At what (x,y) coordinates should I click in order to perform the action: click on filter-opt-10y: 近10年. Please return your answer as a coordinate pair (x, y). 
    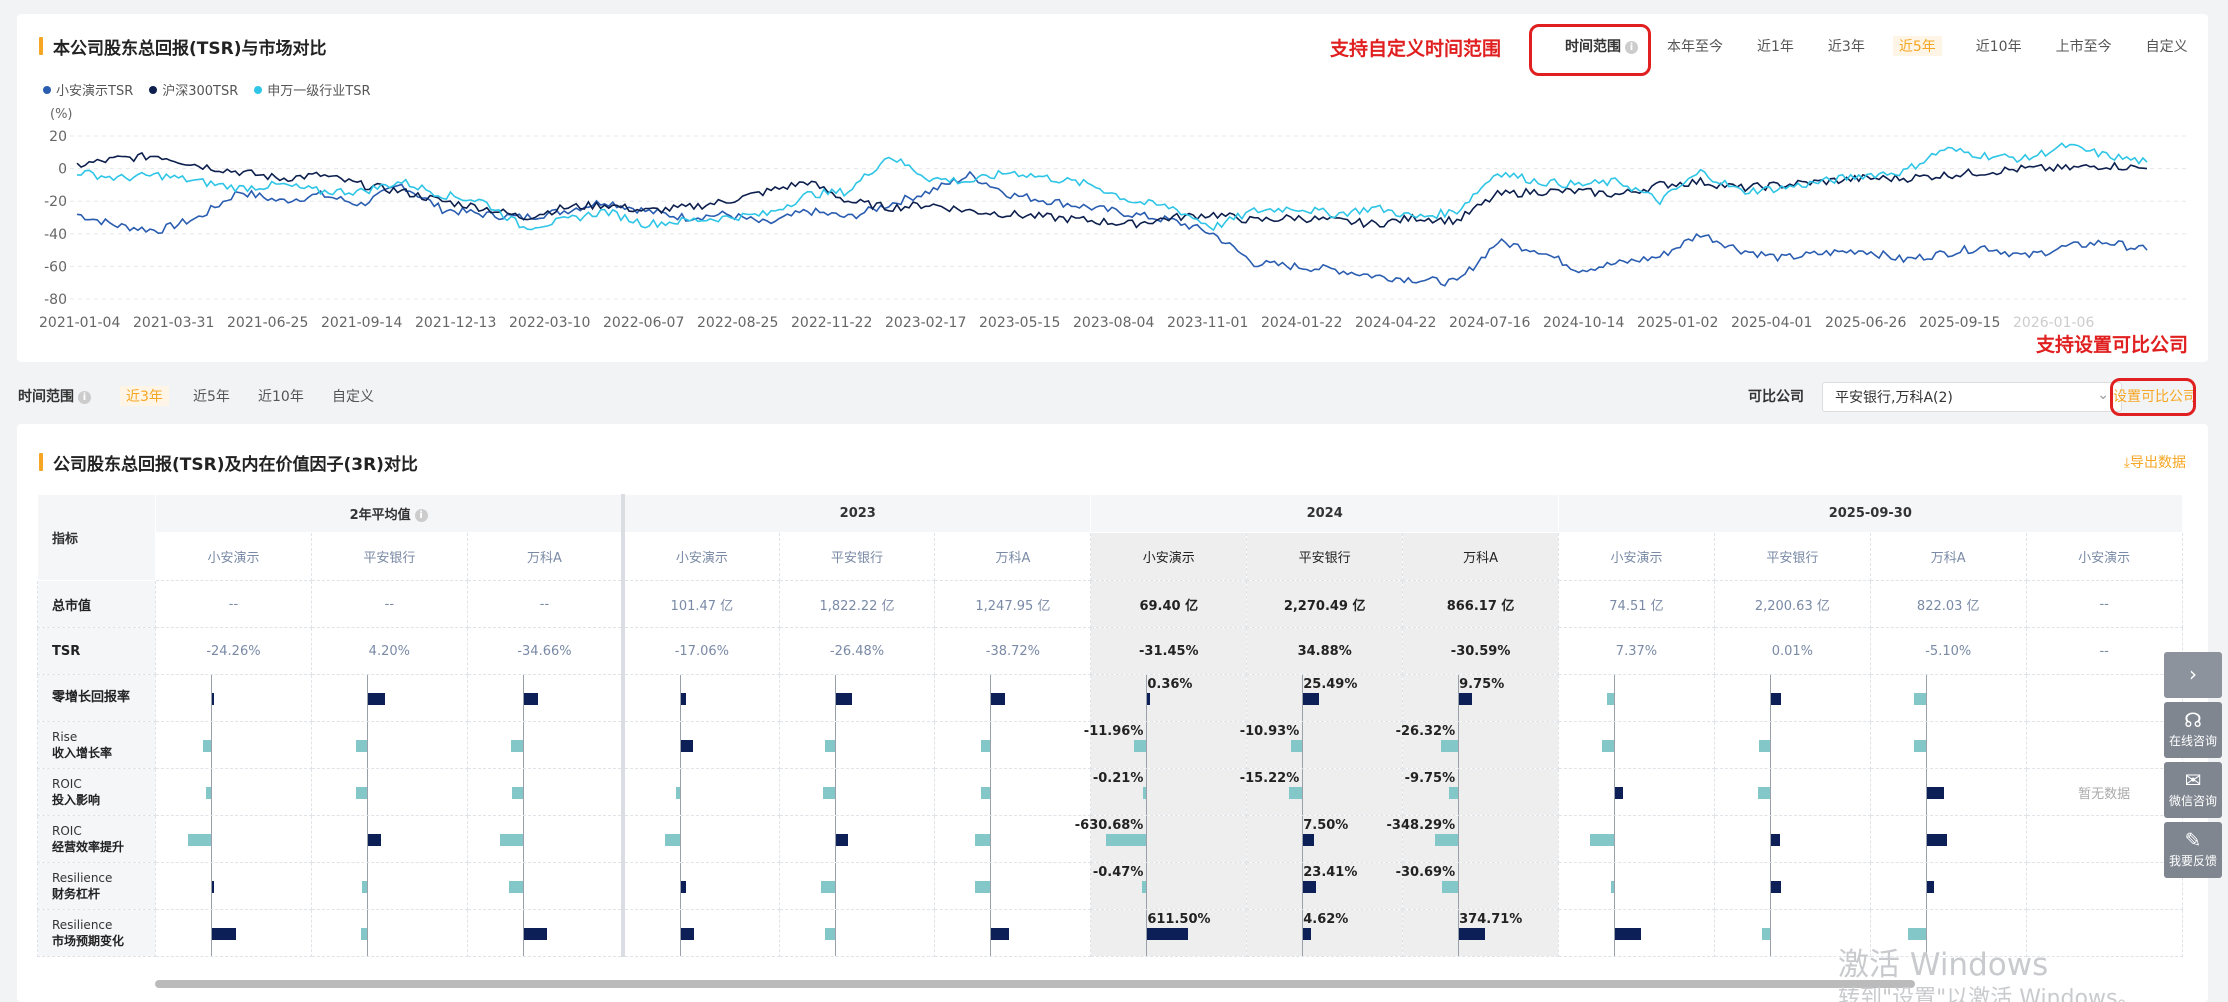
    Looking at the image, I should click on (281, 397).